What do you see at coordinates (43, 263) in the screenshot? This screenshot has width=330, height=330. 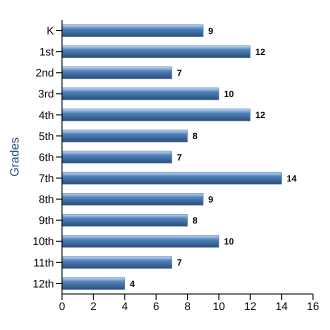 I see `y-tick-label: 11th` at bounding box center [43, 263].